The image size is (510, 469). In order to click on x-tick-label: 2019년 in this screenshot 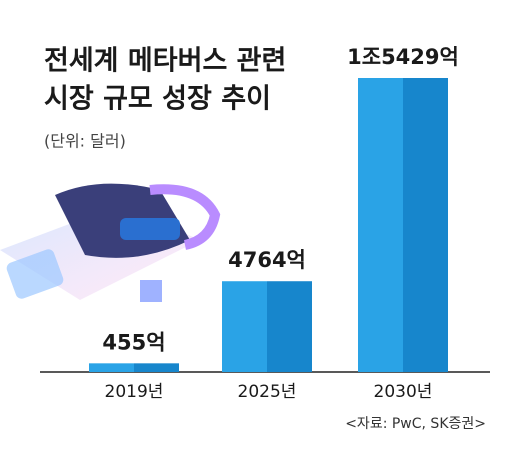, I will do `click(134, 392)`.